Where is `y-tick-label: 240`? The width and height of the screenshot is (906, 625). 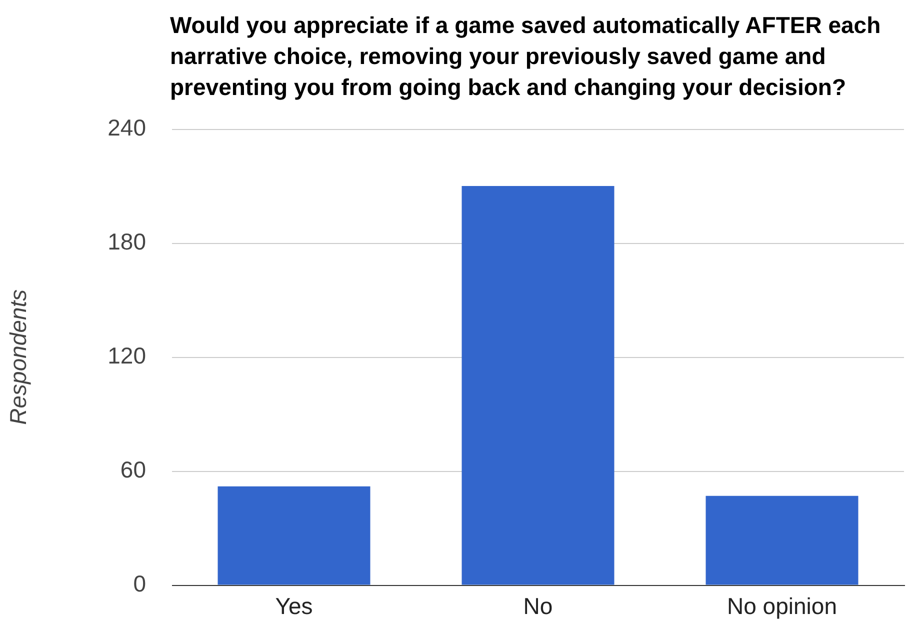
y-tick-label: 240 is located at coordinates (127, 127).